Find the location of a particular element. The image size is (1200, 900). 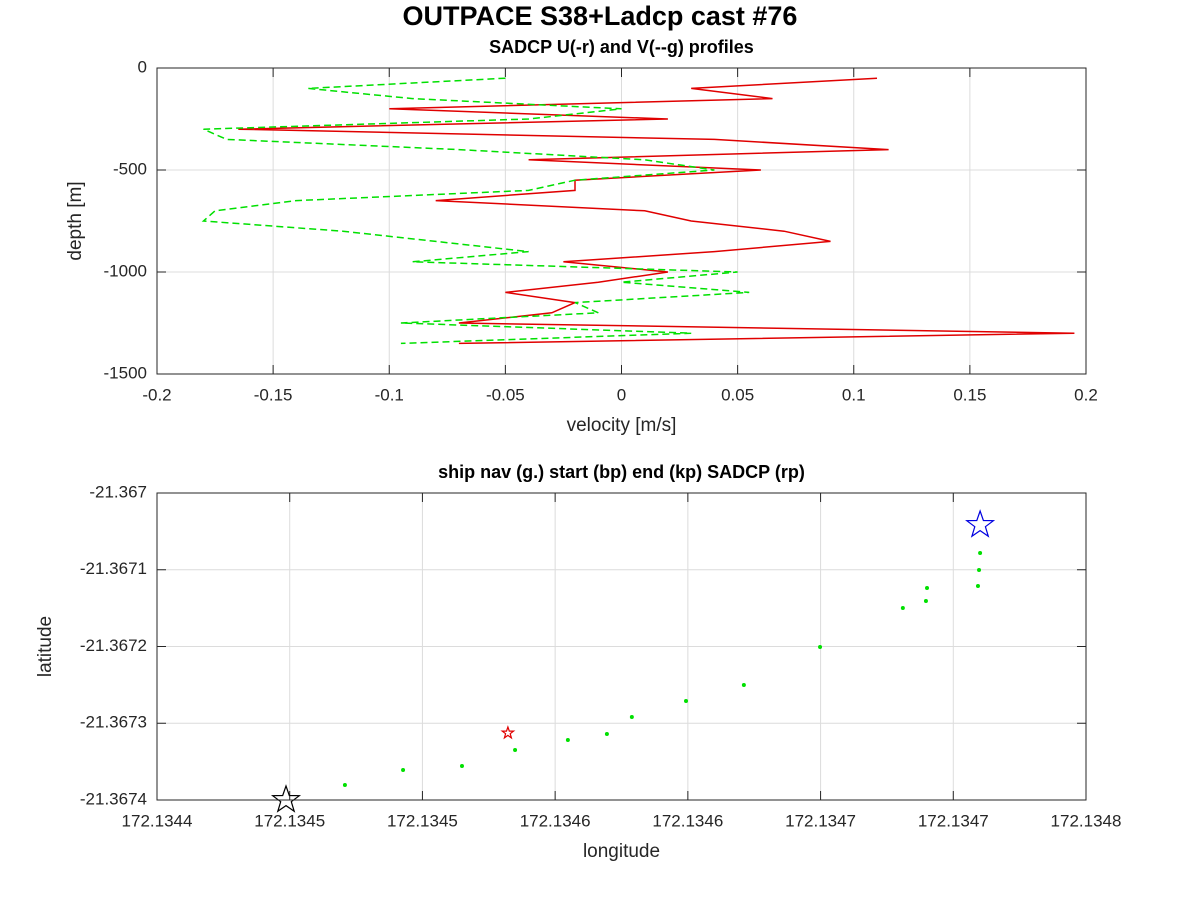

chart-title: SADCP U(-r) and V(--g) profiles is located at coordinates (621, 47).